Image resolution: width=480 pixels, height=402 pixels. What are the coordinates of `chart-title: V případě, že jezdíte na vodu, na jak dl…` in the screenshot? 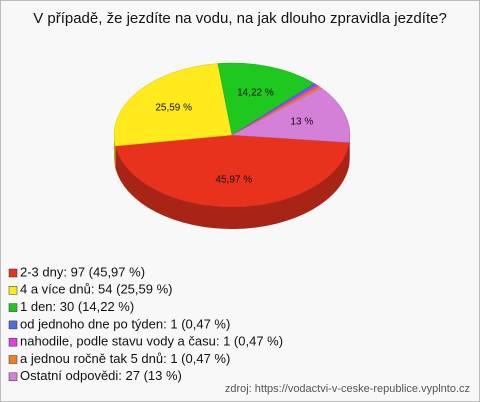 It's located at (240, 18).